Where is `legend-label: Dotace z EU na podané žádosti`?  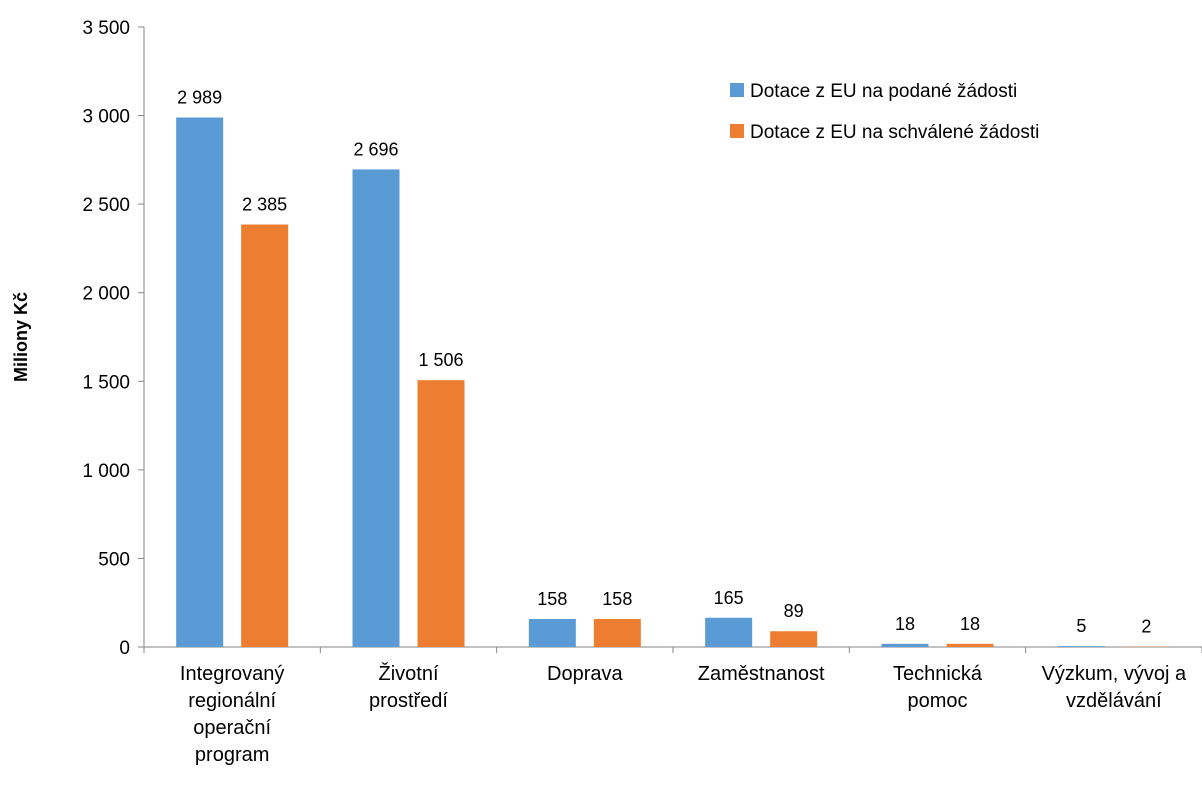 legend-label: Dotace z EU na podané žádosti is located at coordinates (883, 91).